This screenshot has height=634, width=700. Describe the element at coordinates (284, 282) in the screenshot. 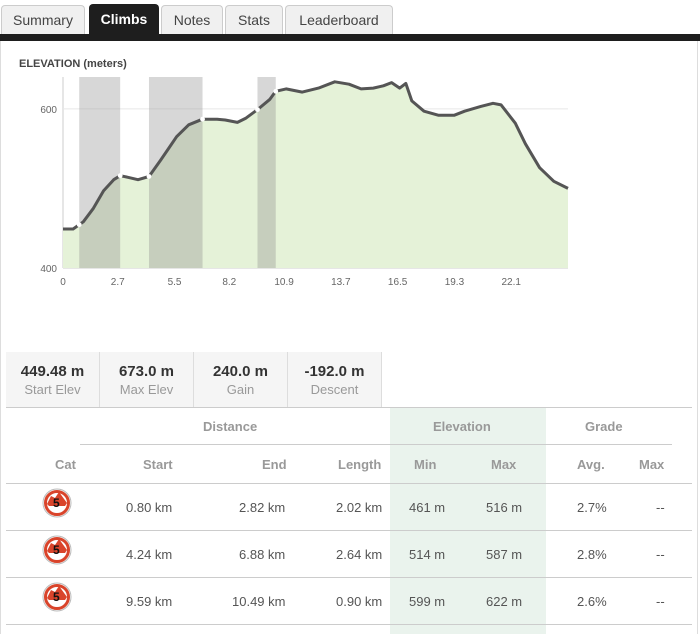

I see `x-tick-label: 10.9` at that location.